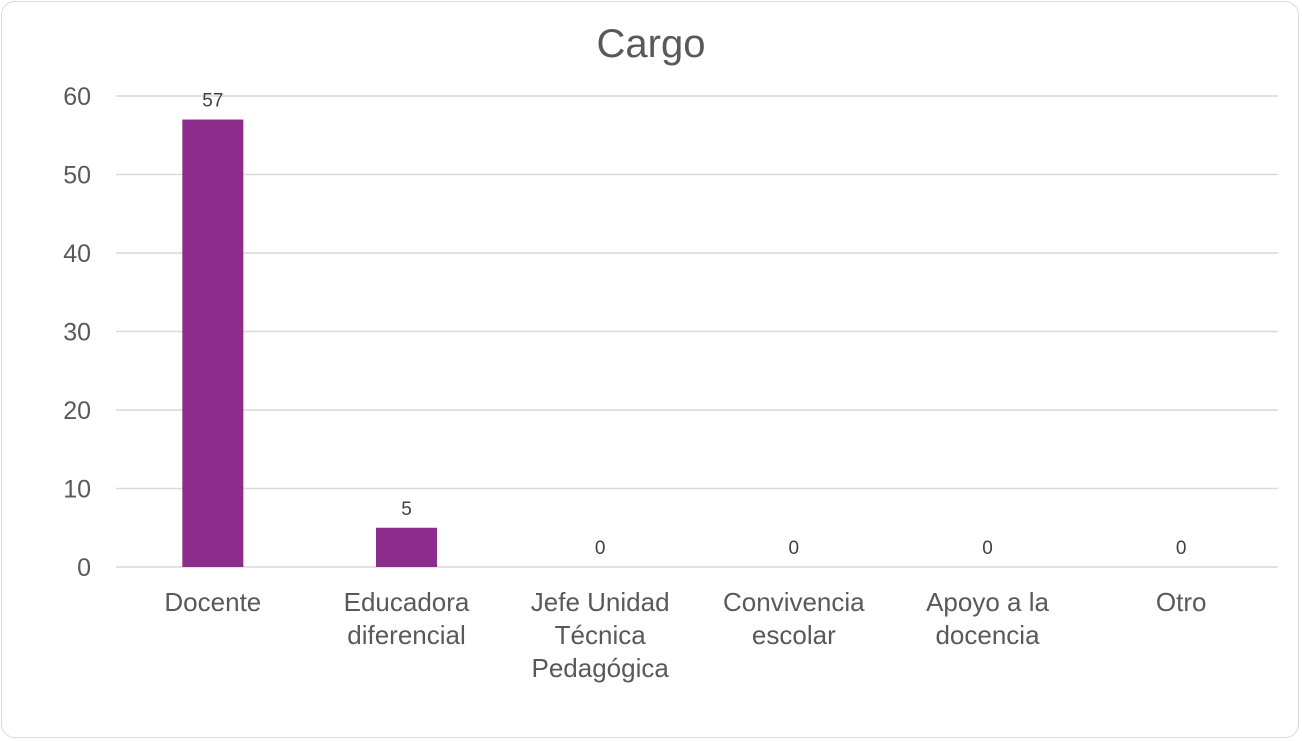 Image resolution: width=1302 pixels, height=741 pixels. I want to click on x-tick-label-line: Técnica, so click(601, 635).